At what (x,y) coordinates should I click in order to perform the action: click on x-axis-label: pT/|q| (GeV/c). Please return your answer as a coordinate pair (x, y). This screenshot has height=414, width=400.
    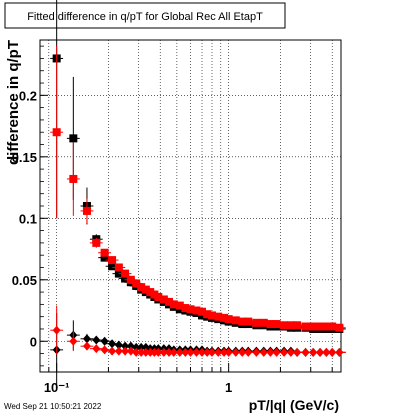
    Looking at the image, I should click on (294, 405).